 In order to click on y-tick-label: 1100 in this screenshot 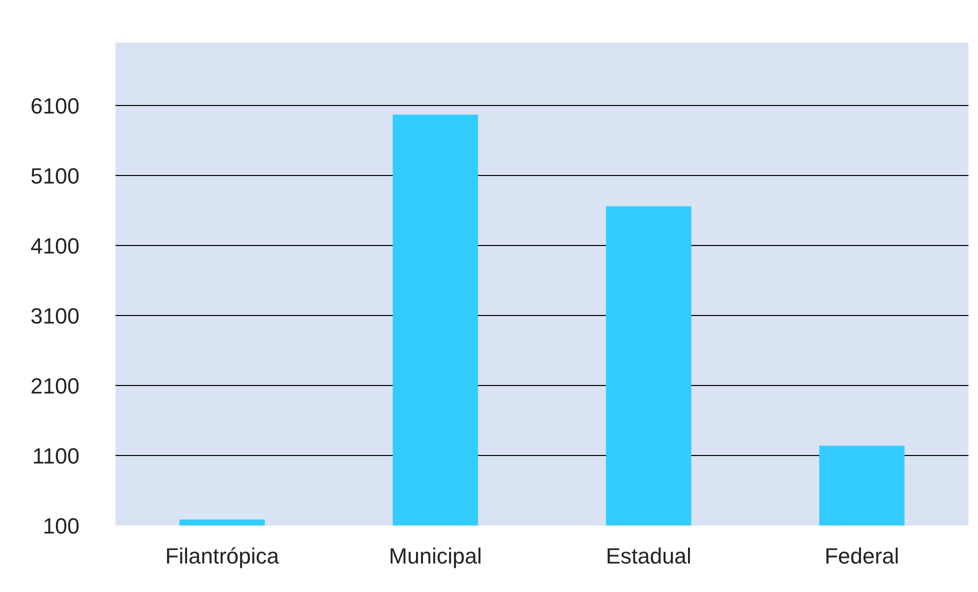, I will do `click(56, 456)`.